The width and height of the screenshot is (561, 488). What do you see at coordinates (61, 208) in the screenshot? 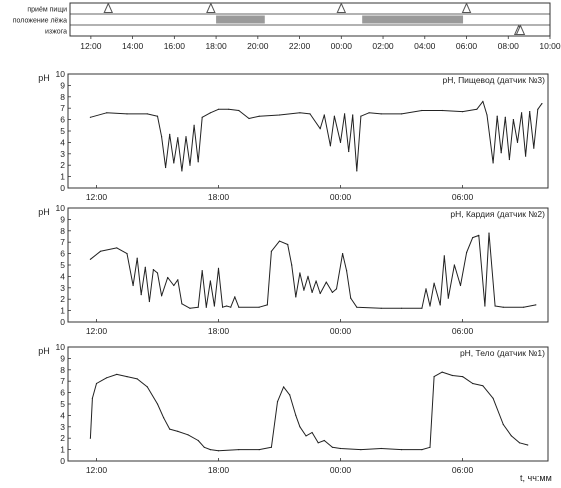
I see `y-tick-label: 10` at bounding box center [61, 208].